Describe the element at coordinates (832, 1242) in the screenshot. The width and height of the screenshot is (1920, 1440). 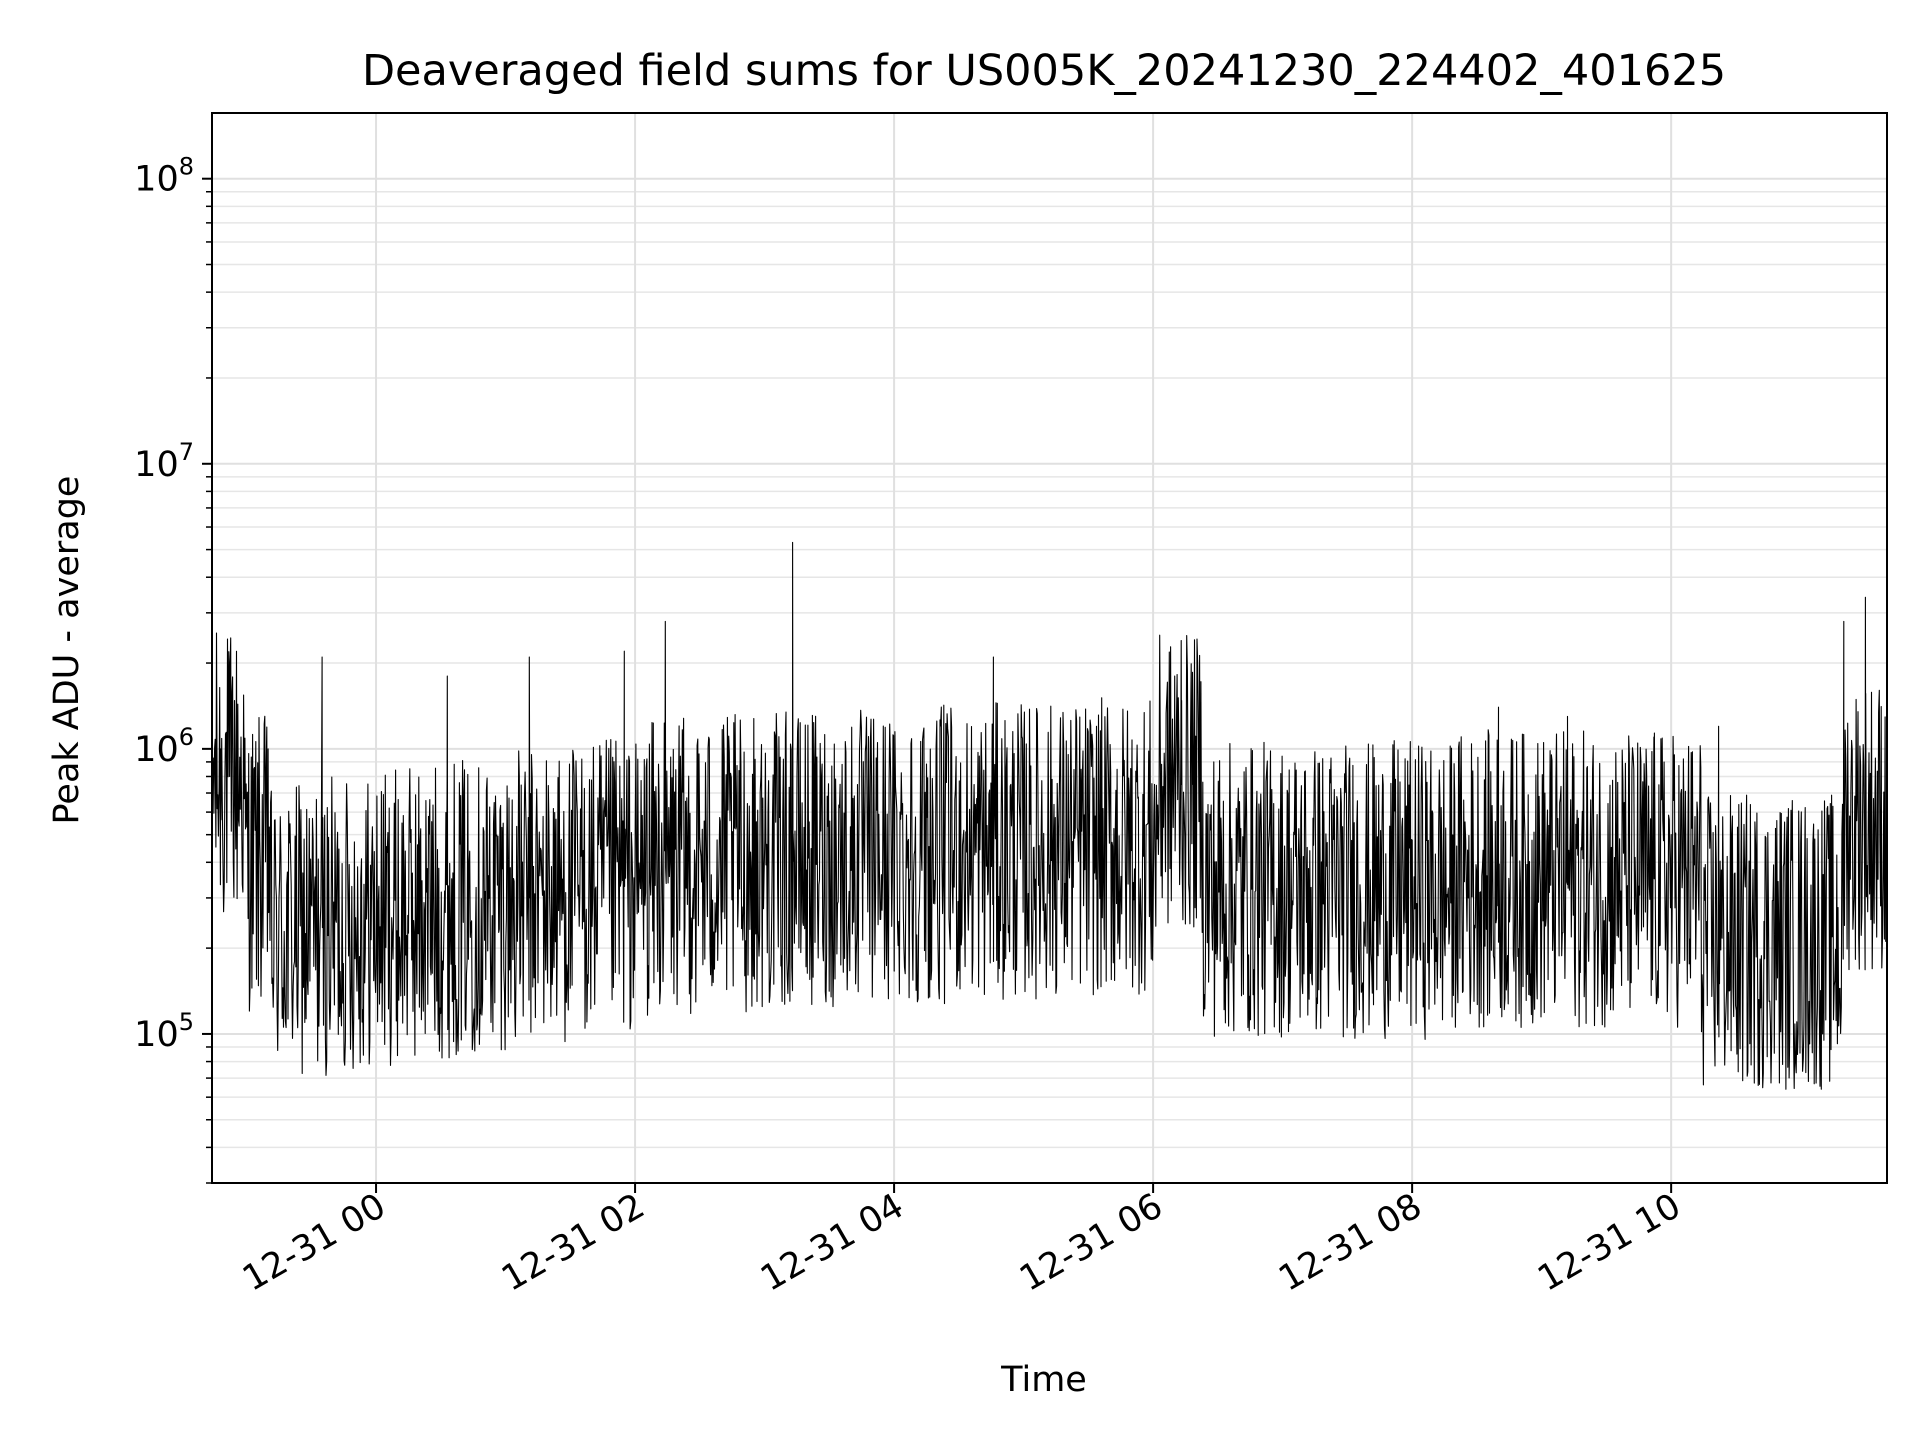
I see `x-tick-label: 12-31 04` at that location.